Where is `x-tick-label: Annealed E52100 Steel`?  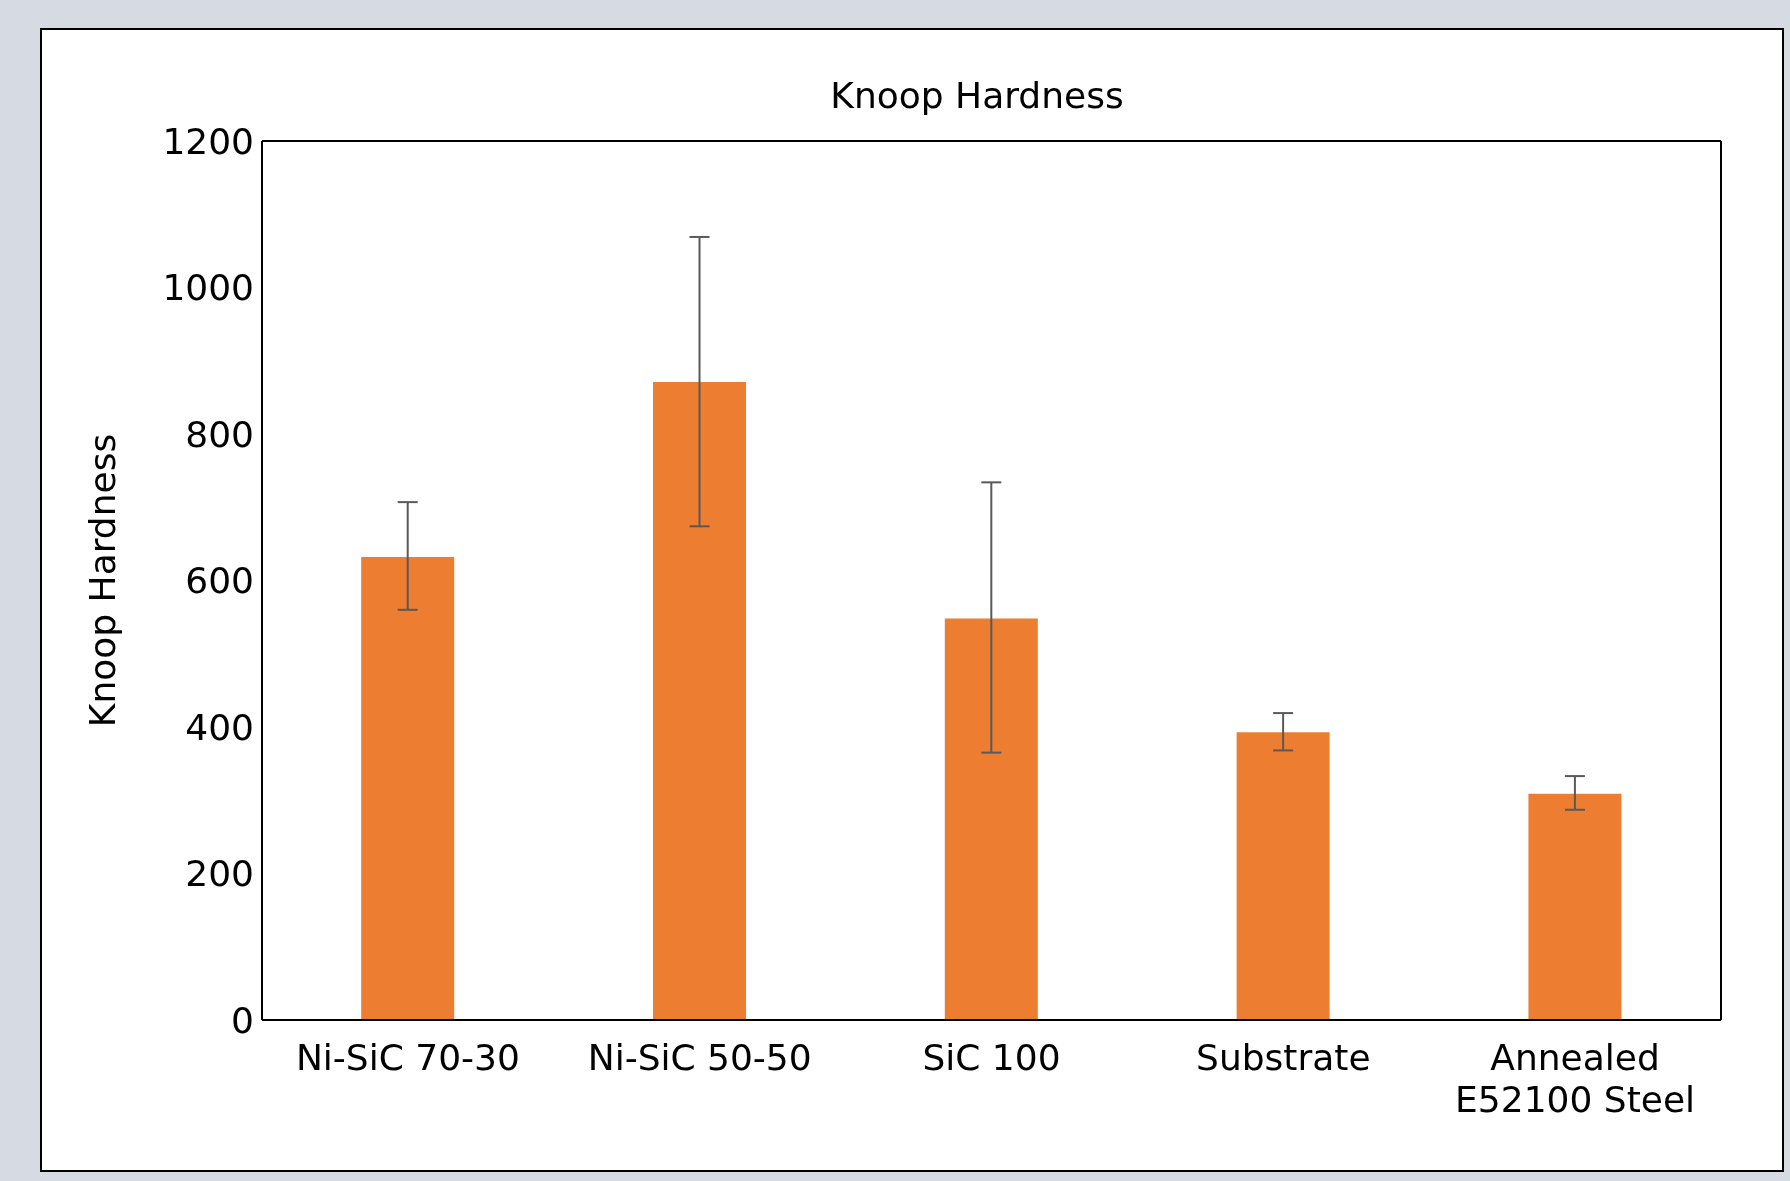
x-tick-label: Annealed E52100 Steel is located at coordinates (1575, 1078).